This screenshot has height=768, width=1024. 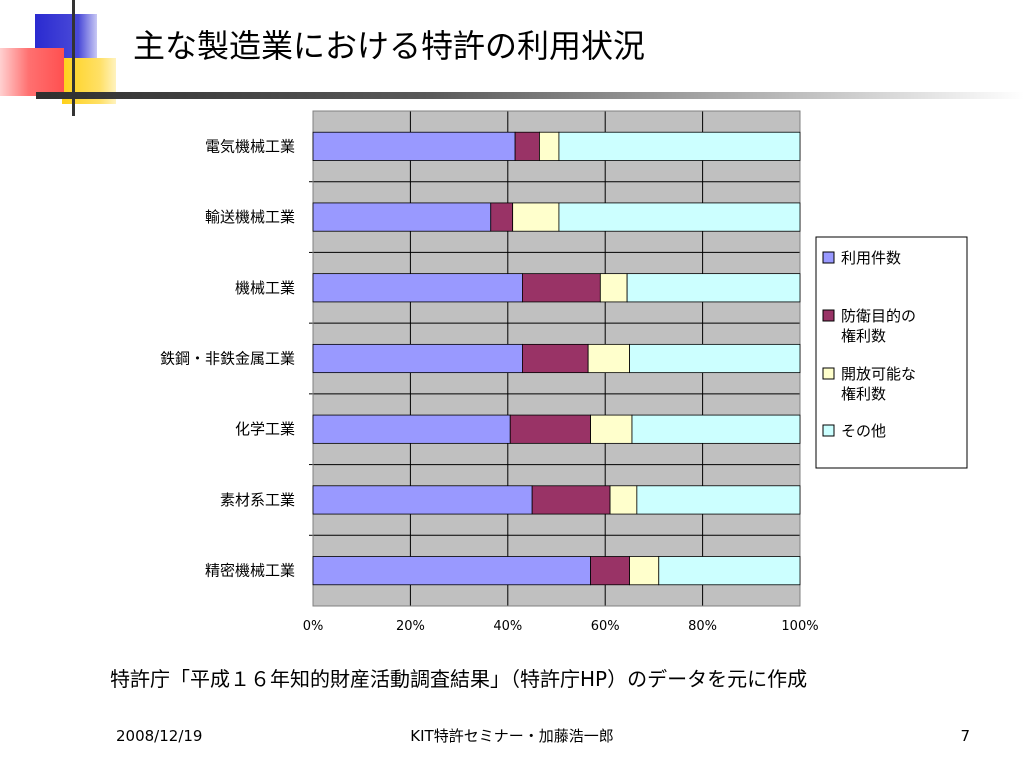 I want to click on corner-vertical-line, so click(x=73, y=58).